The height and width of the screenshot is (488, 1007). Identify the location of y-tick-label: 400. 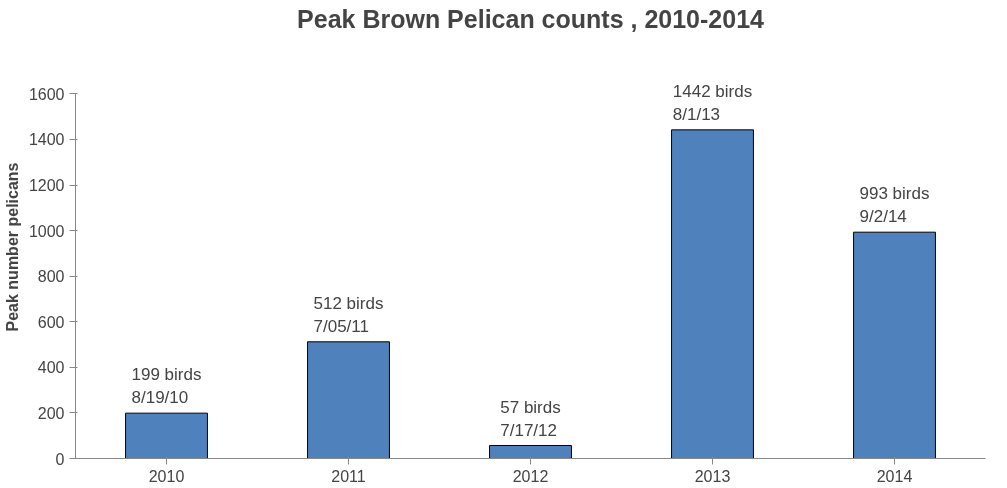
(51, 368).